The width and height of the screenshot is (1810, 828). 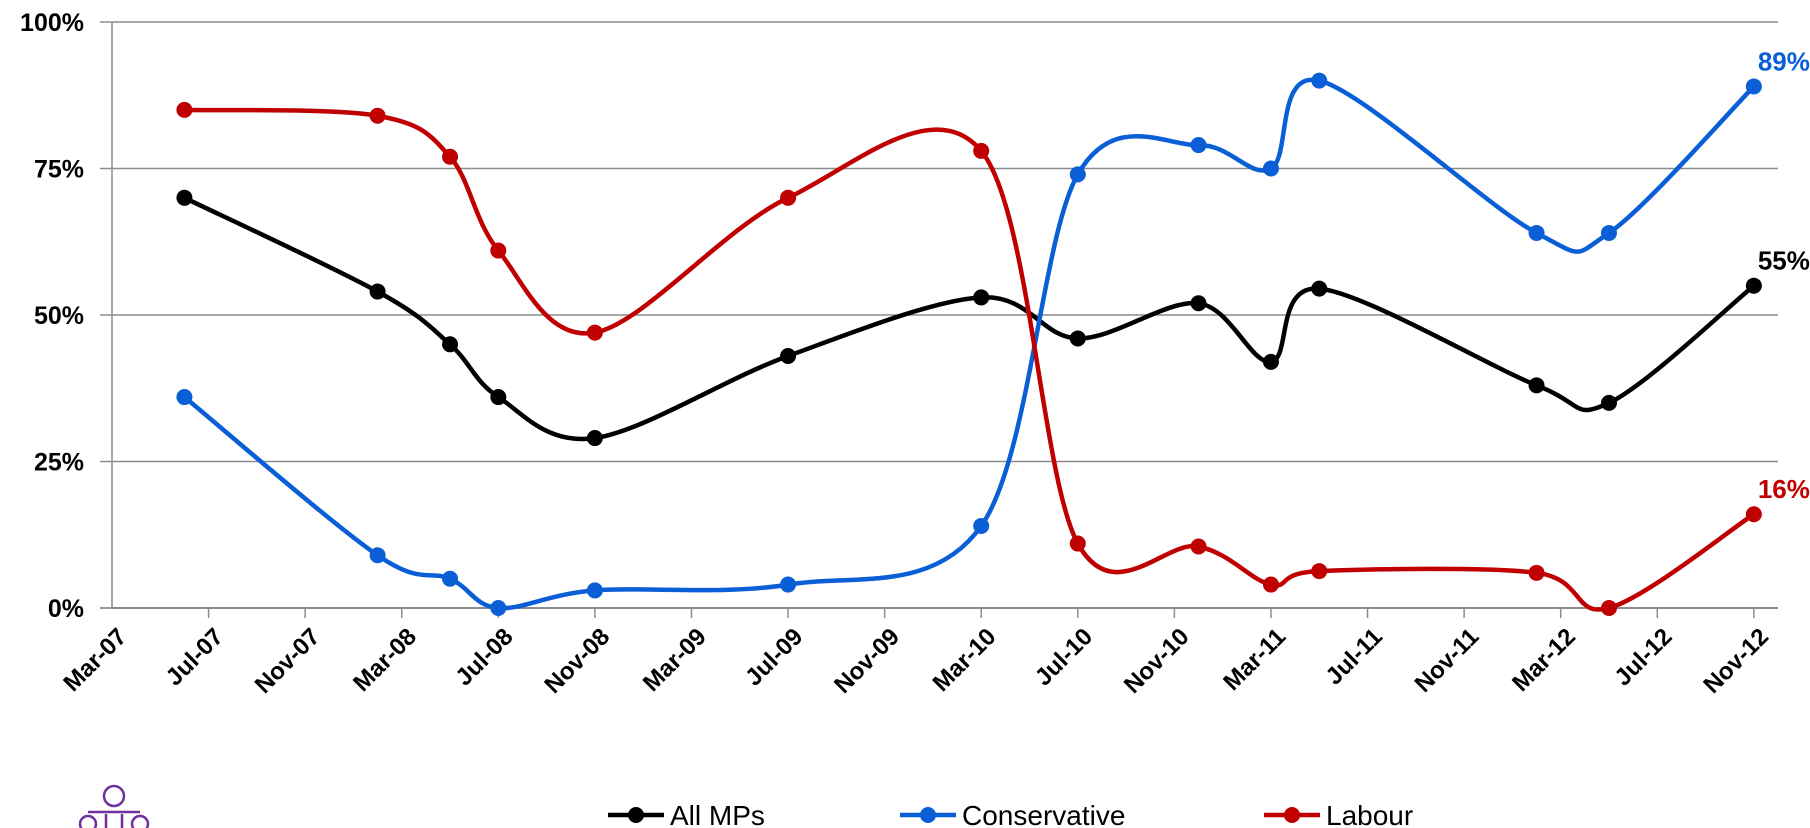 I want to click on x-tick-label: Mar-07, so click(x=95, y=660).